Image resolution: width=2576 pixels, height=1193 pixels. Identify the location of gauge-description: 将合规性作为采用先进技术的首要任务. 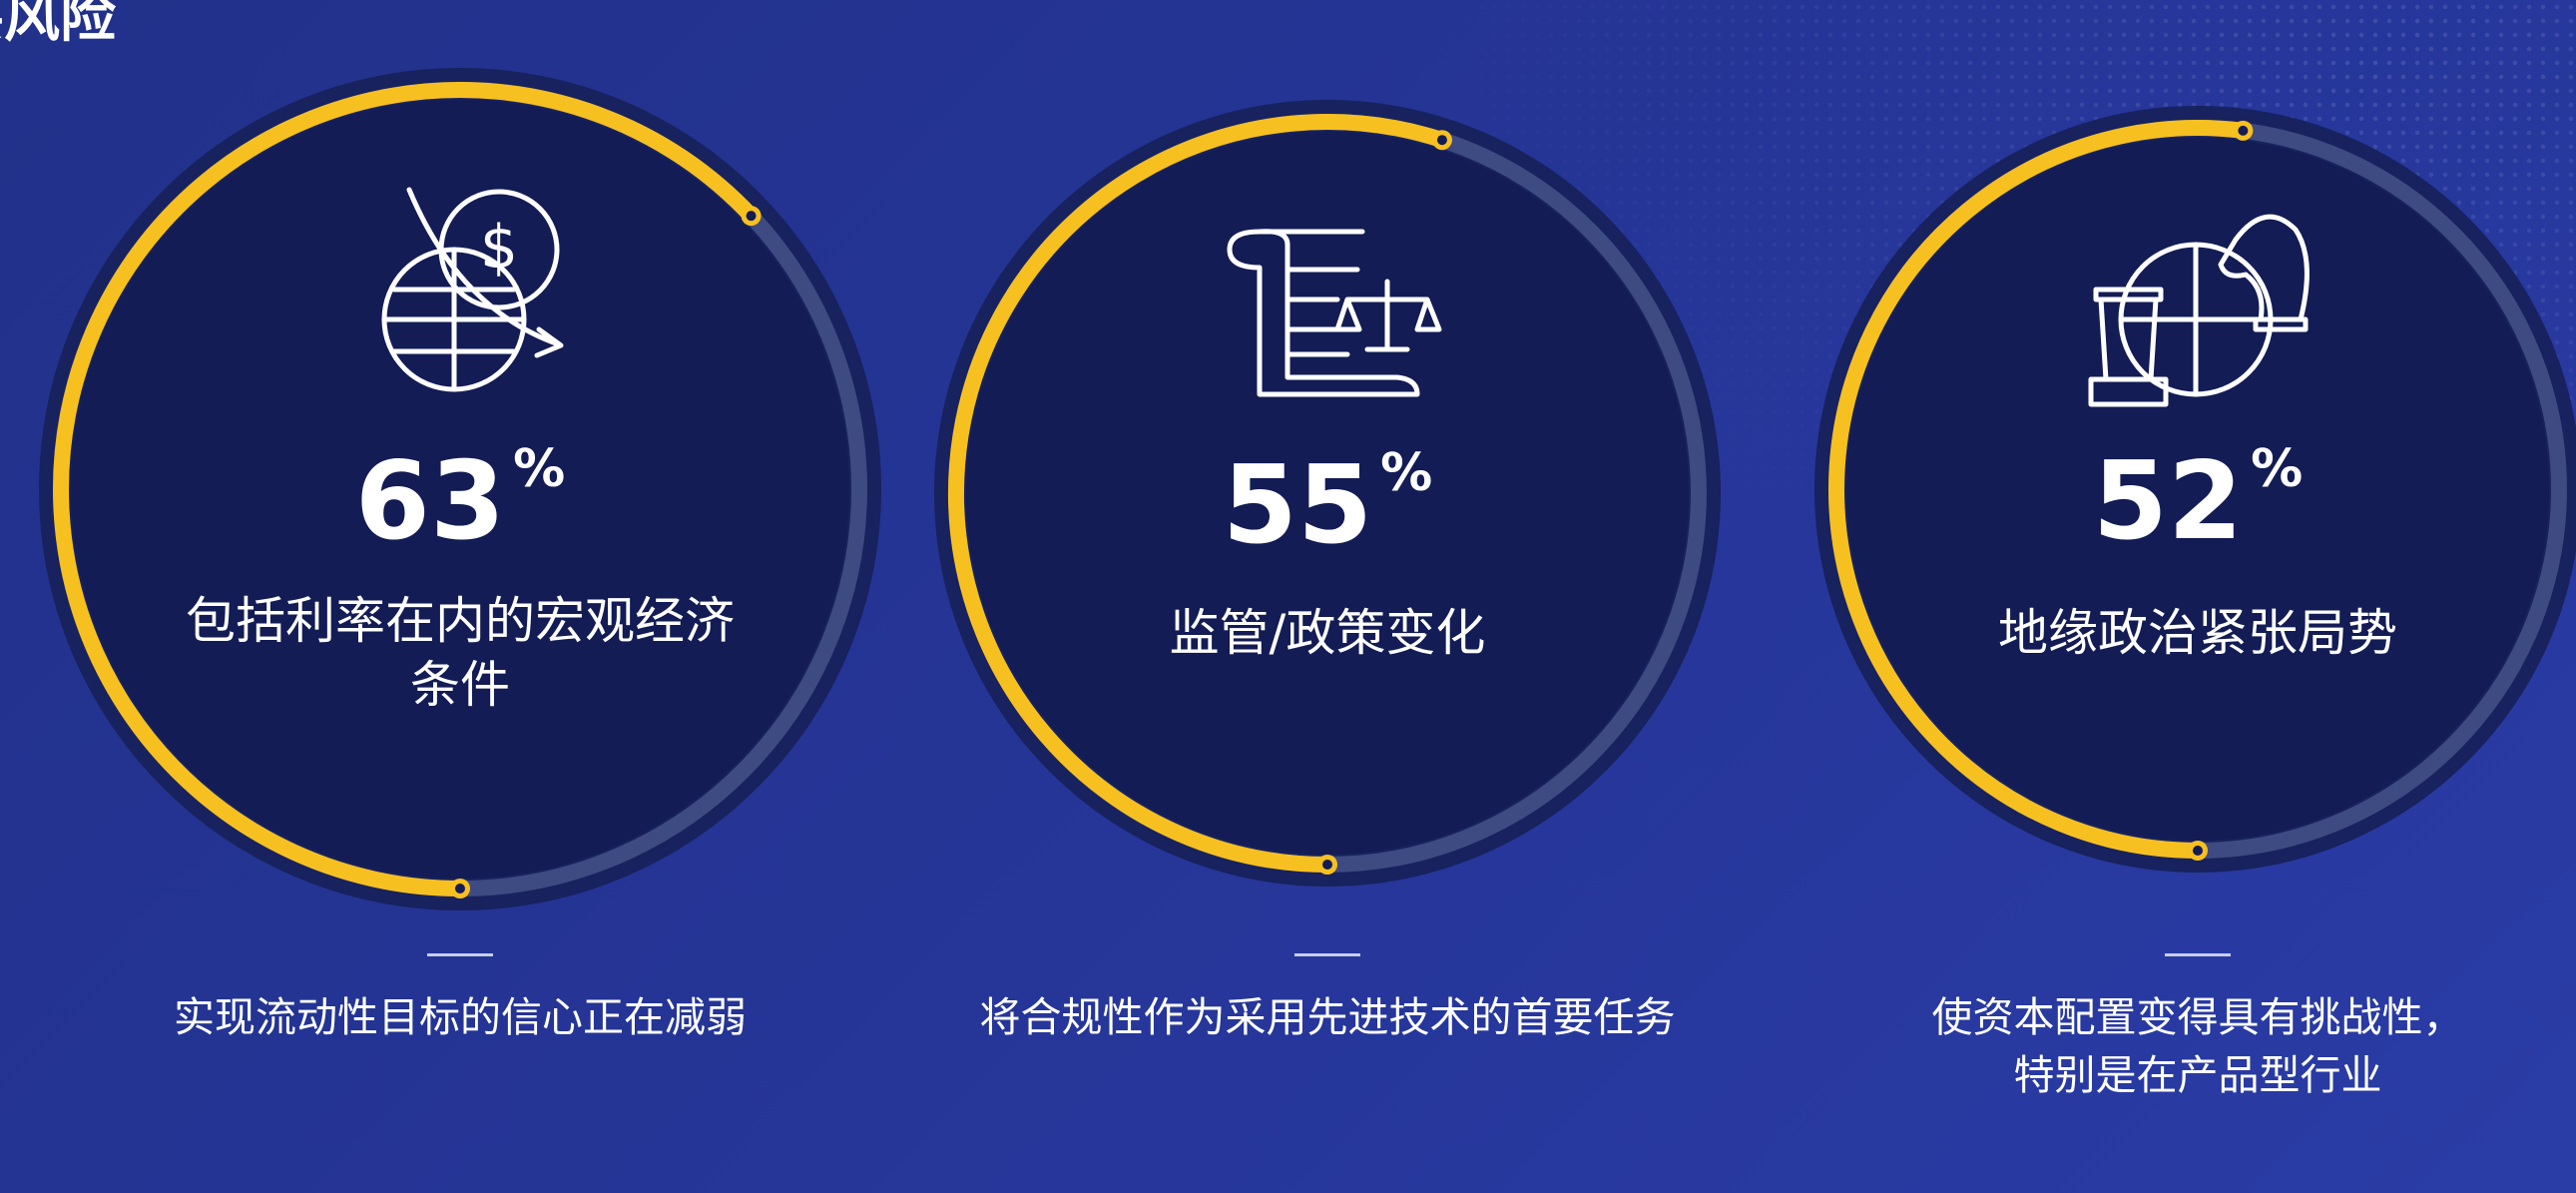
(1328, 1017).